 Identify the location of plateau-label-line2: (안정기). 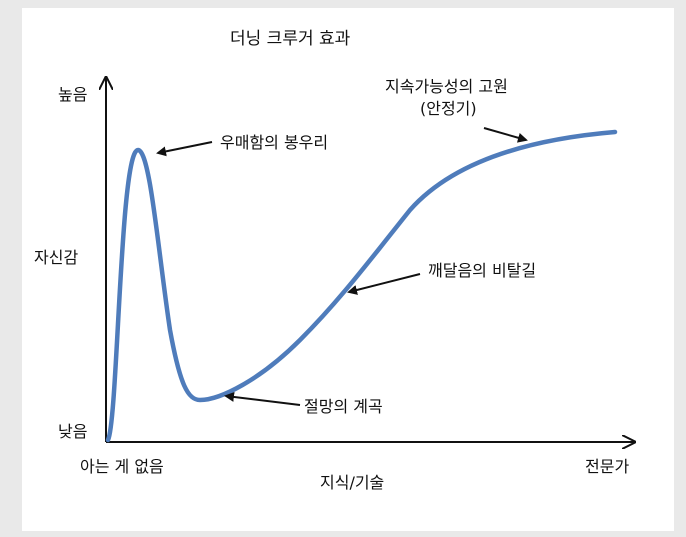
(448, 108).